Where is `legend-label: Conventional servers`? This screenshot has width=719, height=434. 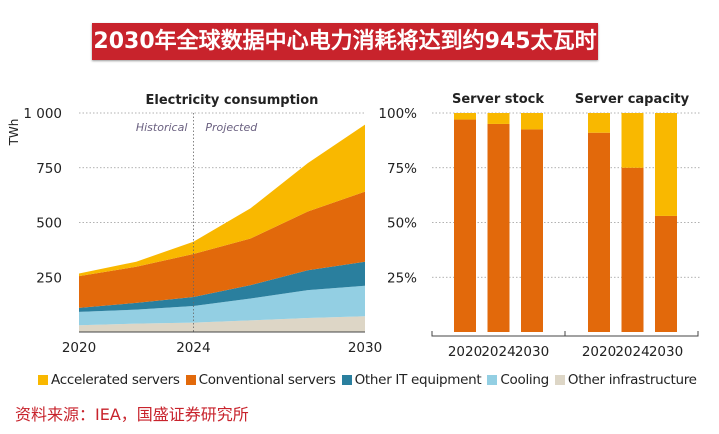 legend-label: Conventional servers is located at coordinates (267, 380).